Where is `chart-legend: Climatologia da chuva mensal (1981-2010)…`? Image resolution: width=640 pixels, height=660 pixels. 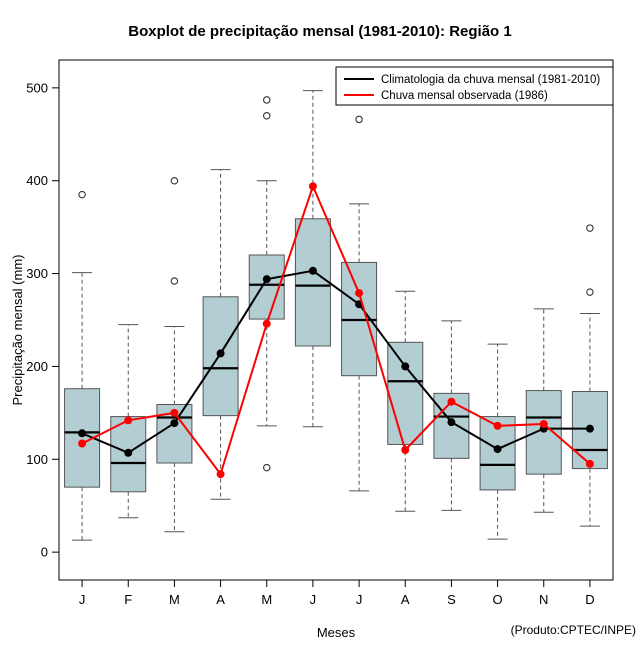 chart-legend: Climatologia da chuva mensal (1981-2010)… is located at coordinates (474, 86).